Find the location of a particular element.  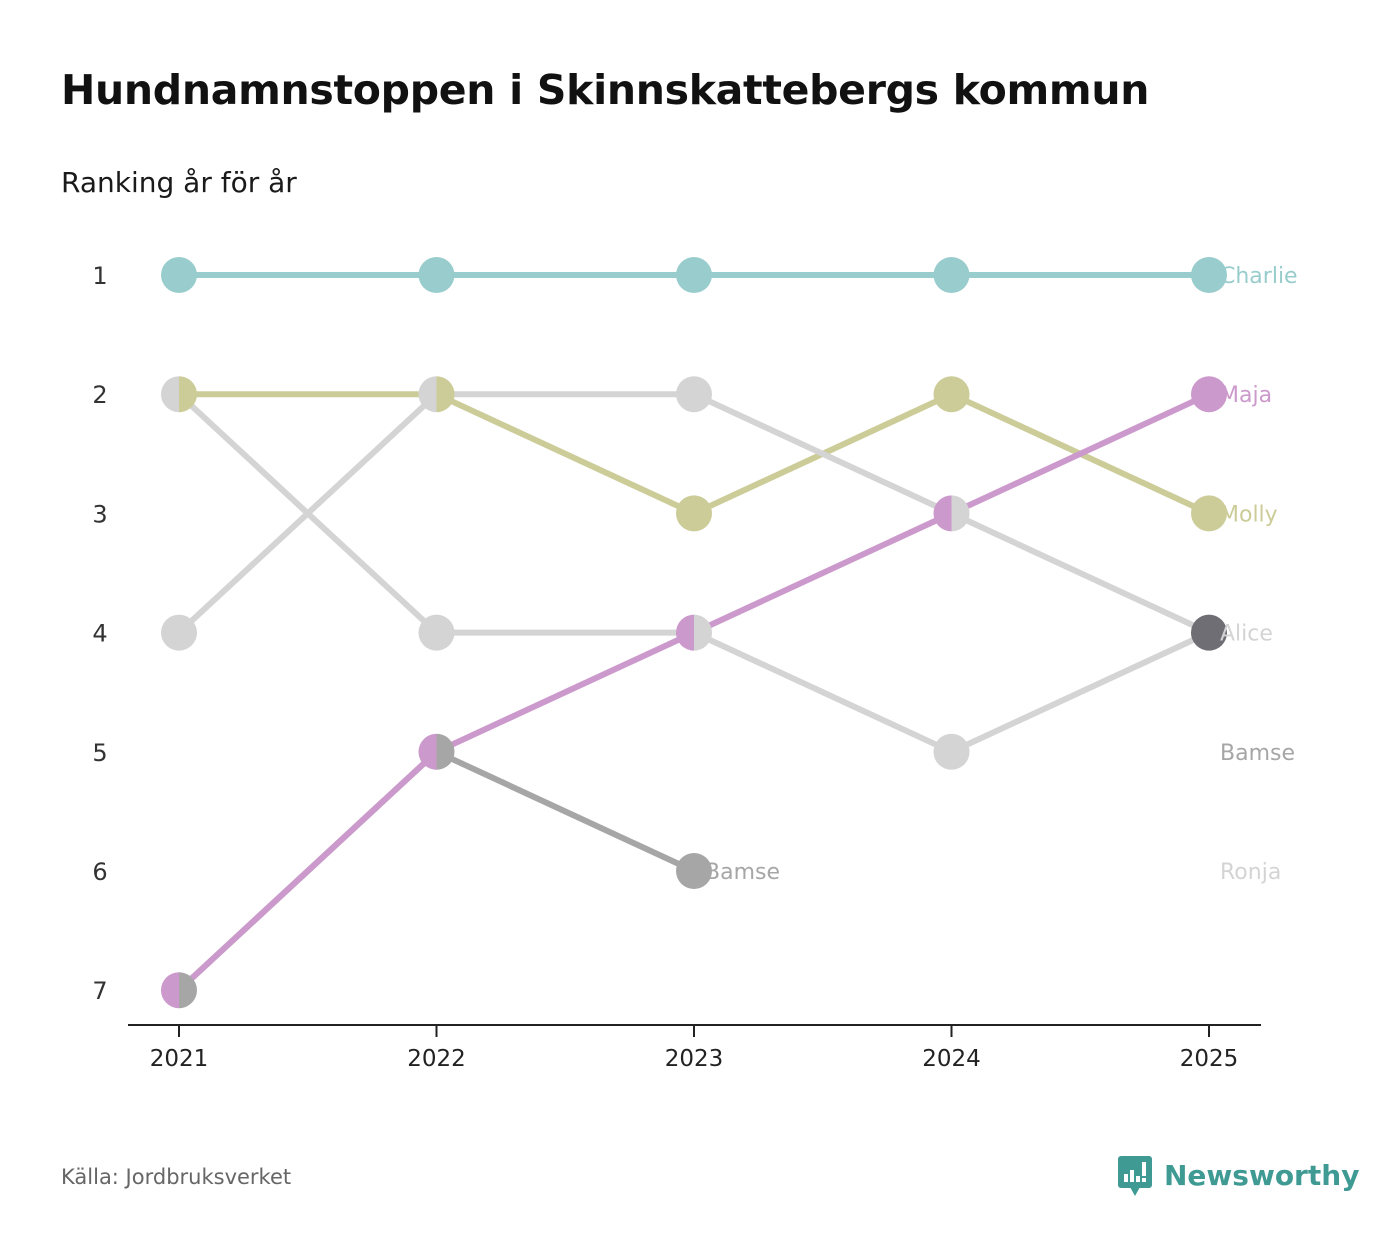

x-tick-label: 2021 is located at coordinates (179, 1059).